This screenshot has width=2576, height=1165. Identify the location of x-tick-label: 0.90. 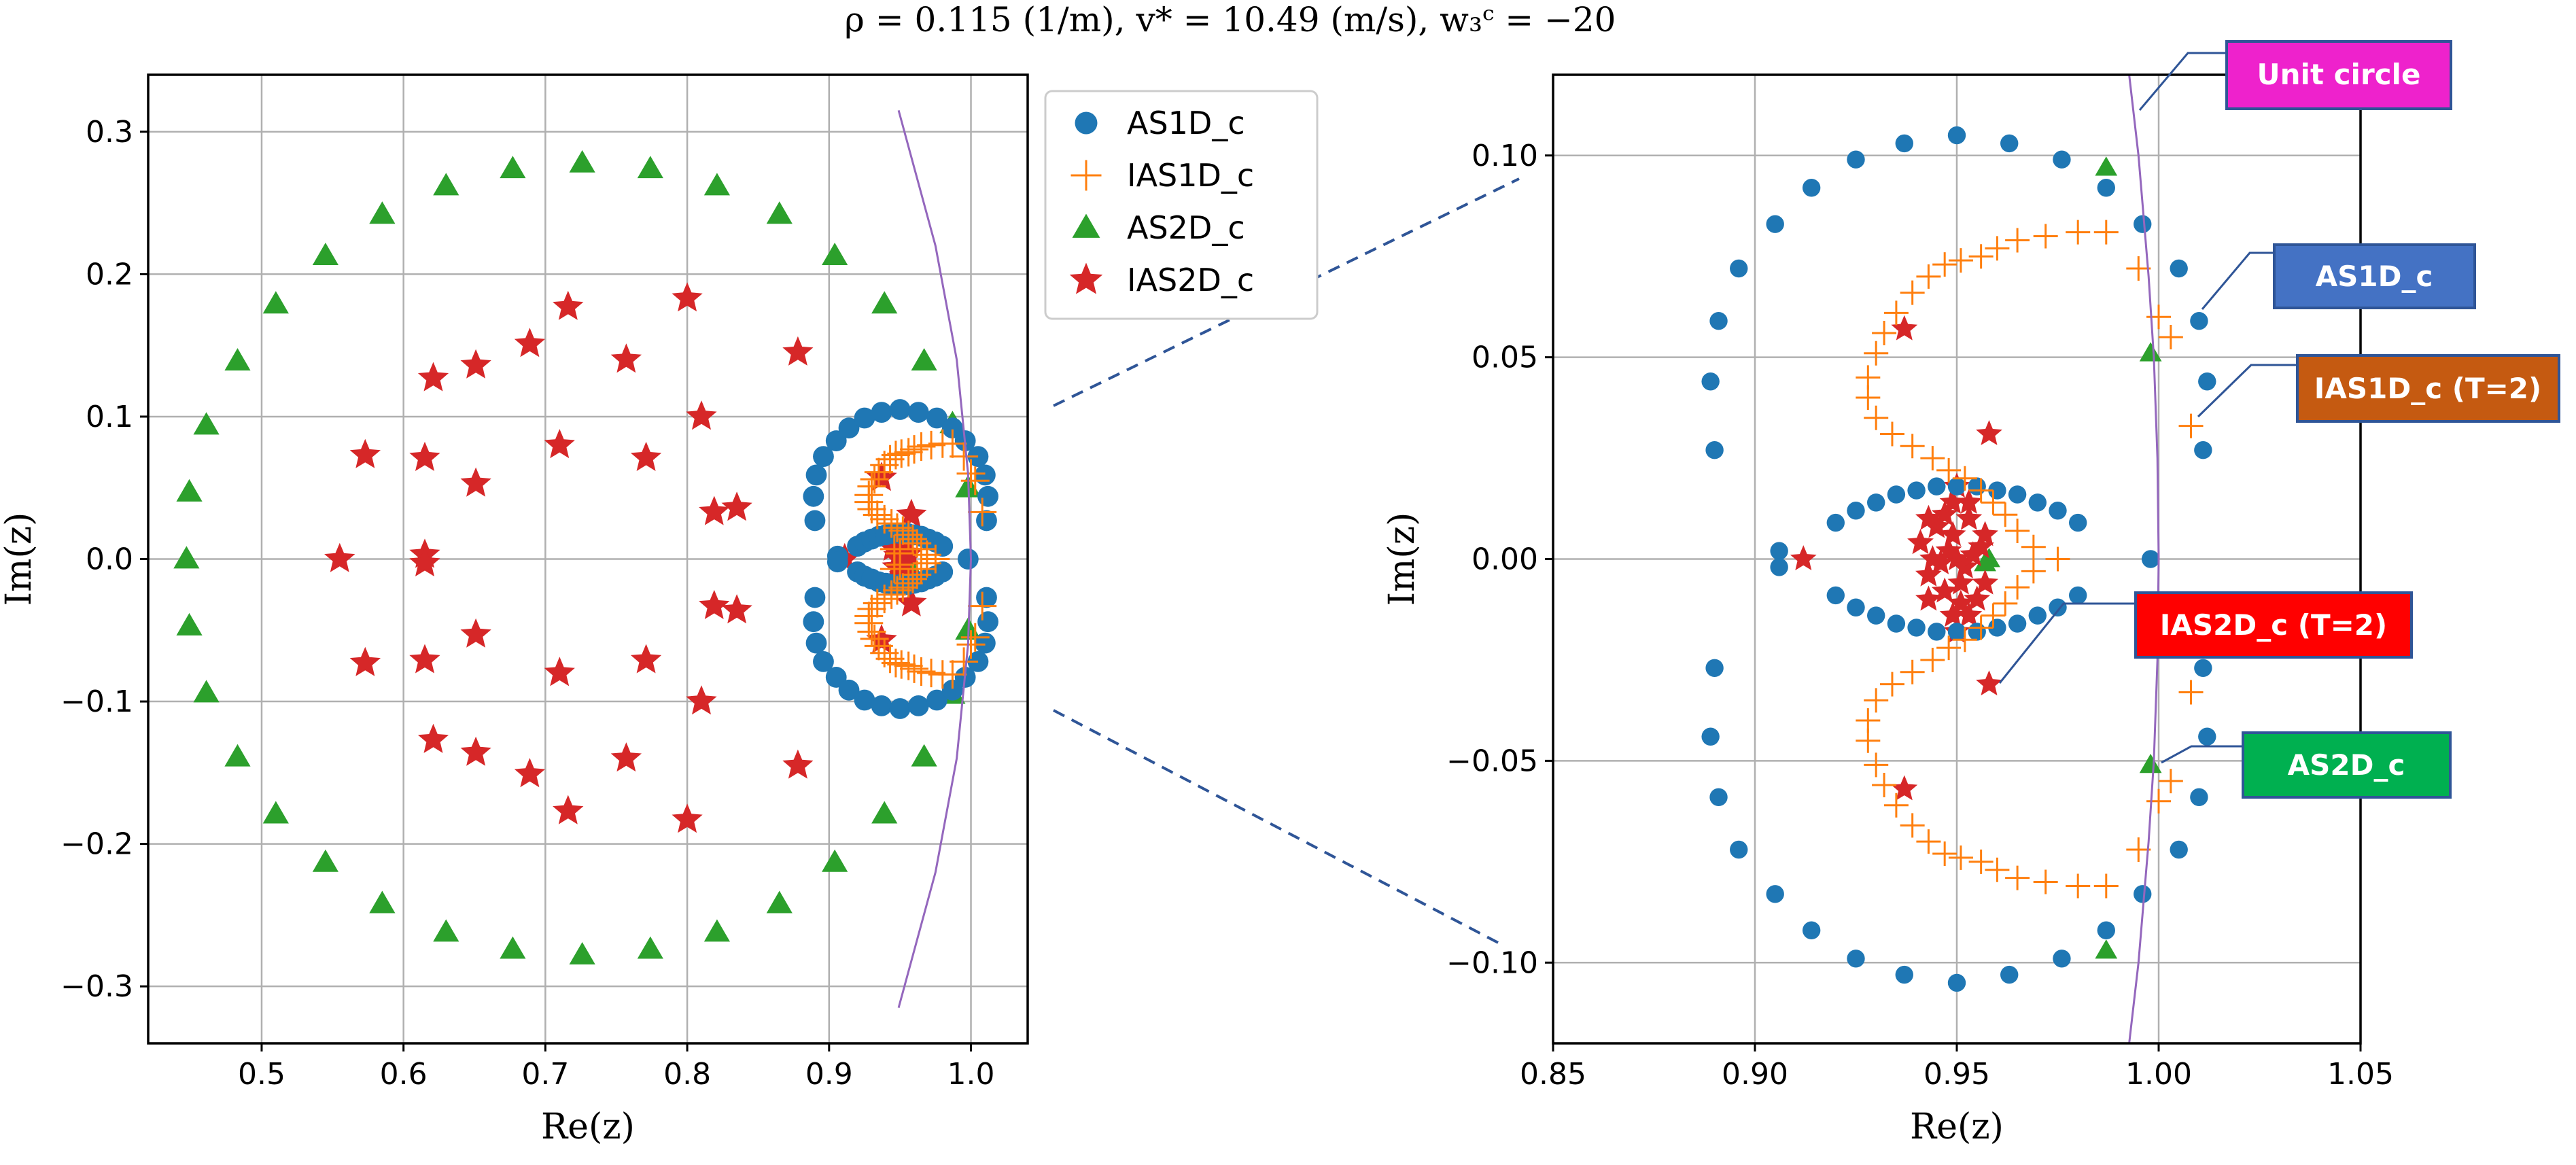
(1755, 1074).